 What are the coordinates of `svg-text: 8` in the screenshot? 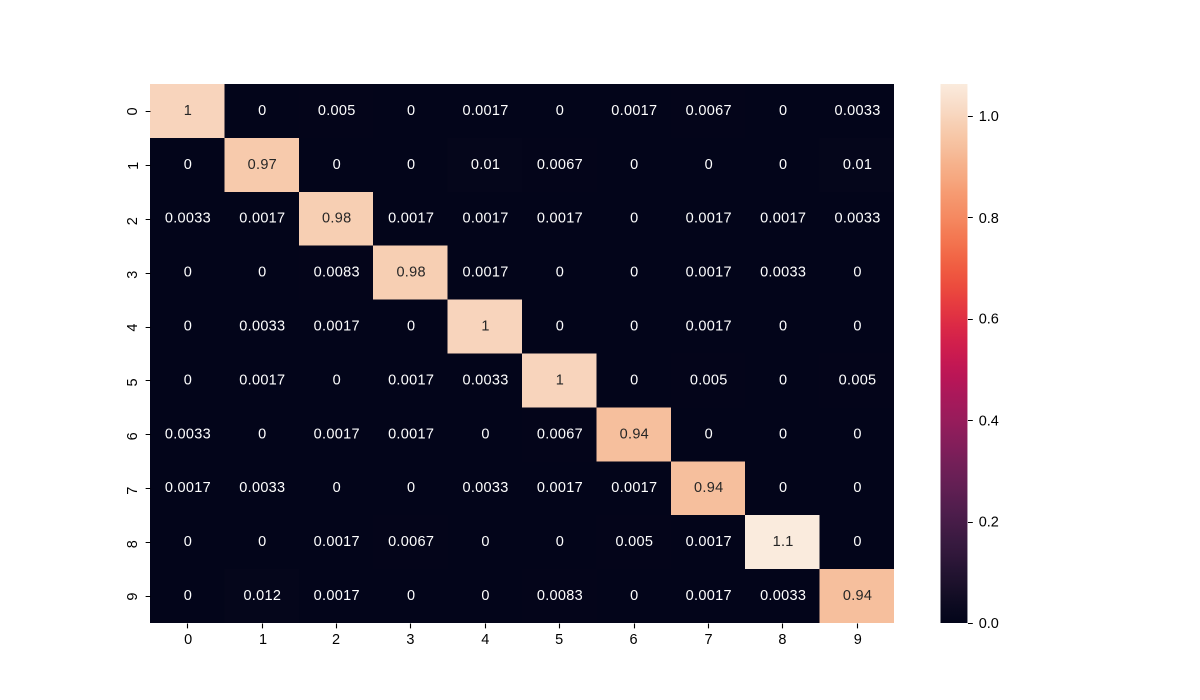 It's located at (133, 544).